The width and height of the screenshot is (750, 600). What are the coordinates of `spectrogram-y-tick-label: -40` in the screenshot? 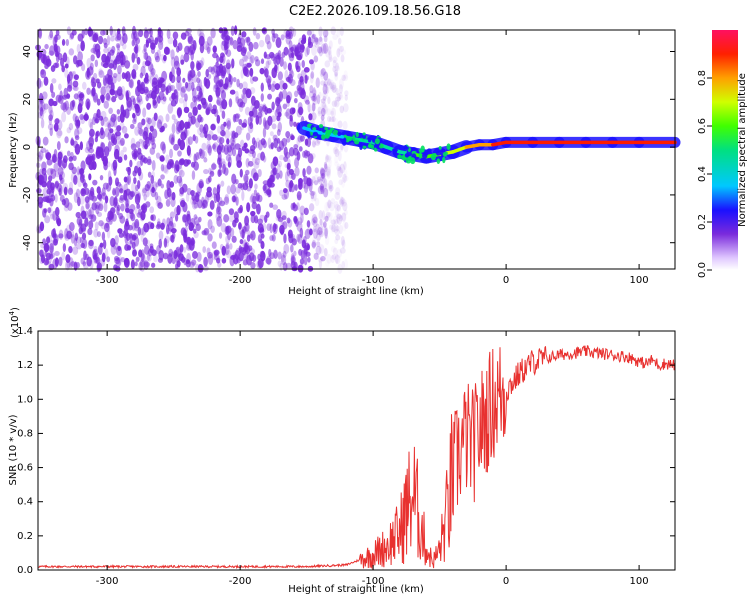 It's located at (27, 243).